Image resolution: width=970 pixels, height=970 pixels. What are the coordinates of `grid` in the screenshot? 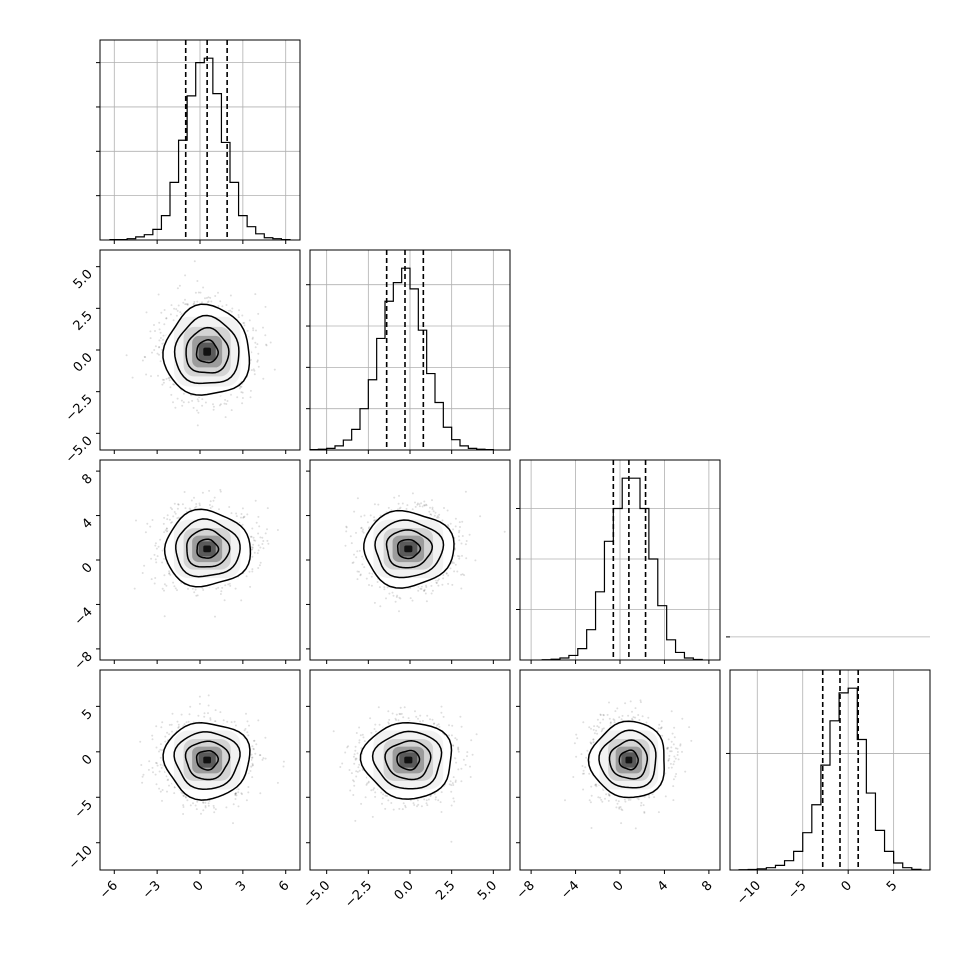 It's located at (620, 560).